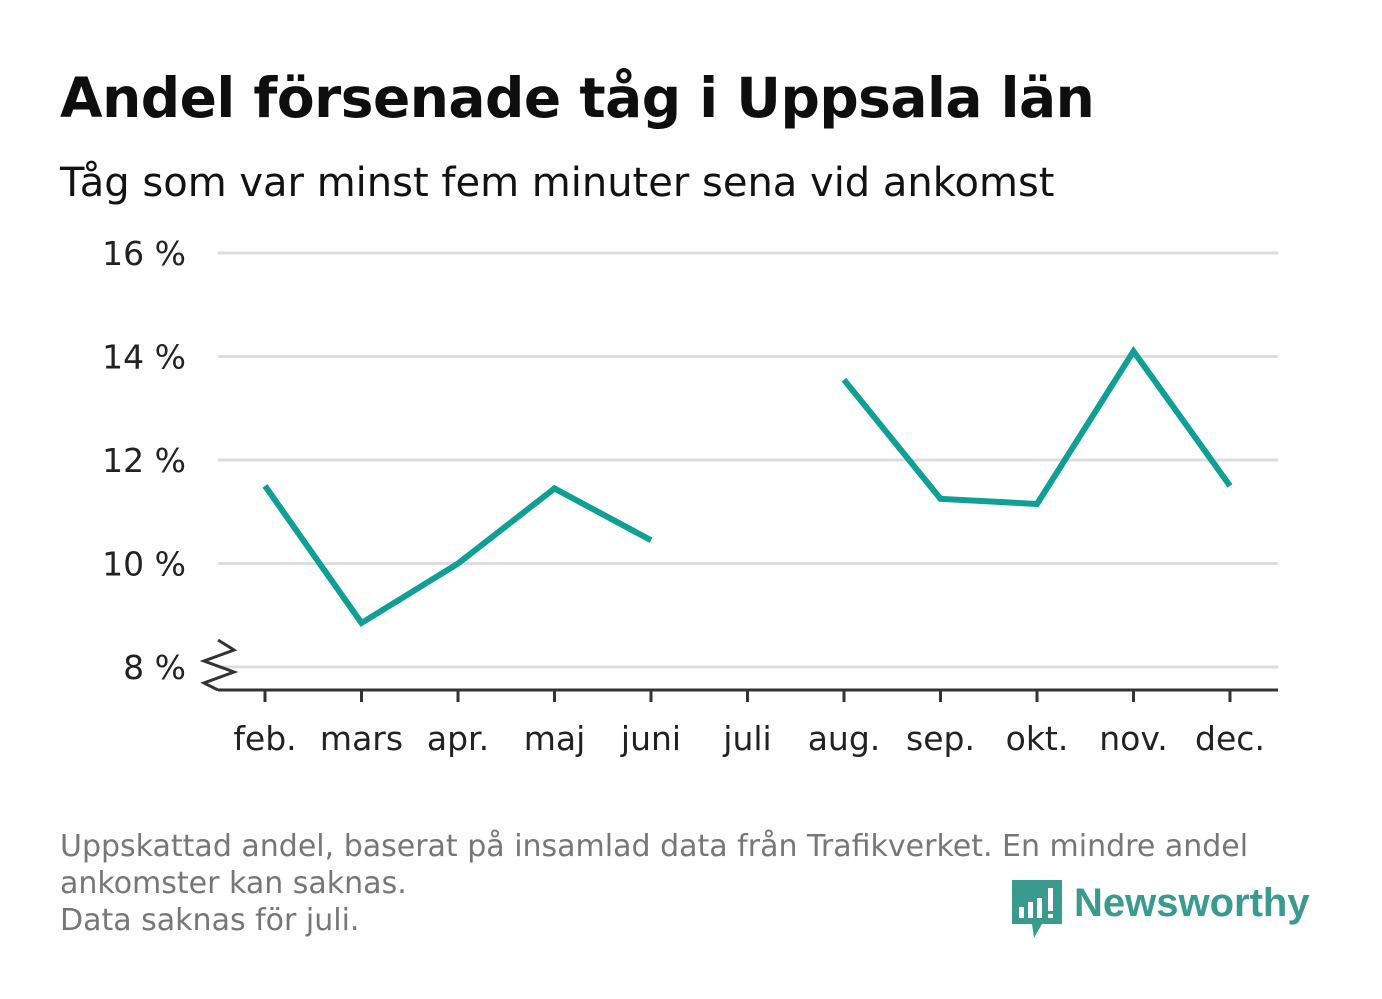 The width and height of the screenshot is (1382, 999). I want to click on chart-title: Andel försenade tåg i Uppsala län, so click(577, 98).